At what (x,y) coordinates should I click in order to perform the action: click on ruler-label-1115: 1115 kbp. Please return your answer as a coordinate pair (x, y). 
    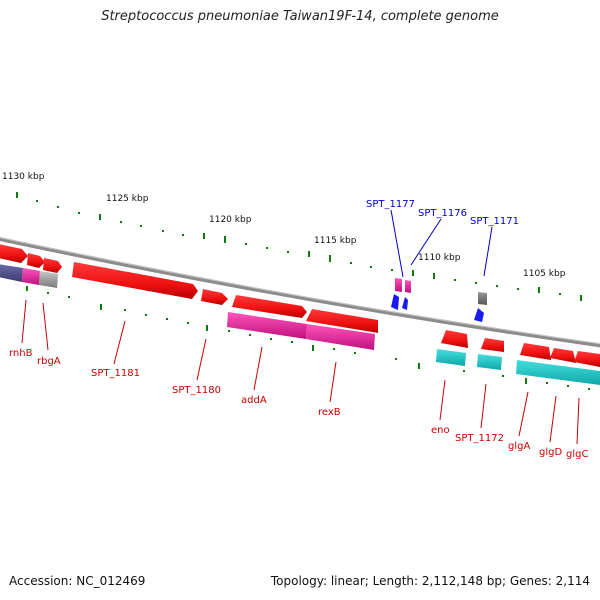
    Looking at the image, I should click on (335, 241).